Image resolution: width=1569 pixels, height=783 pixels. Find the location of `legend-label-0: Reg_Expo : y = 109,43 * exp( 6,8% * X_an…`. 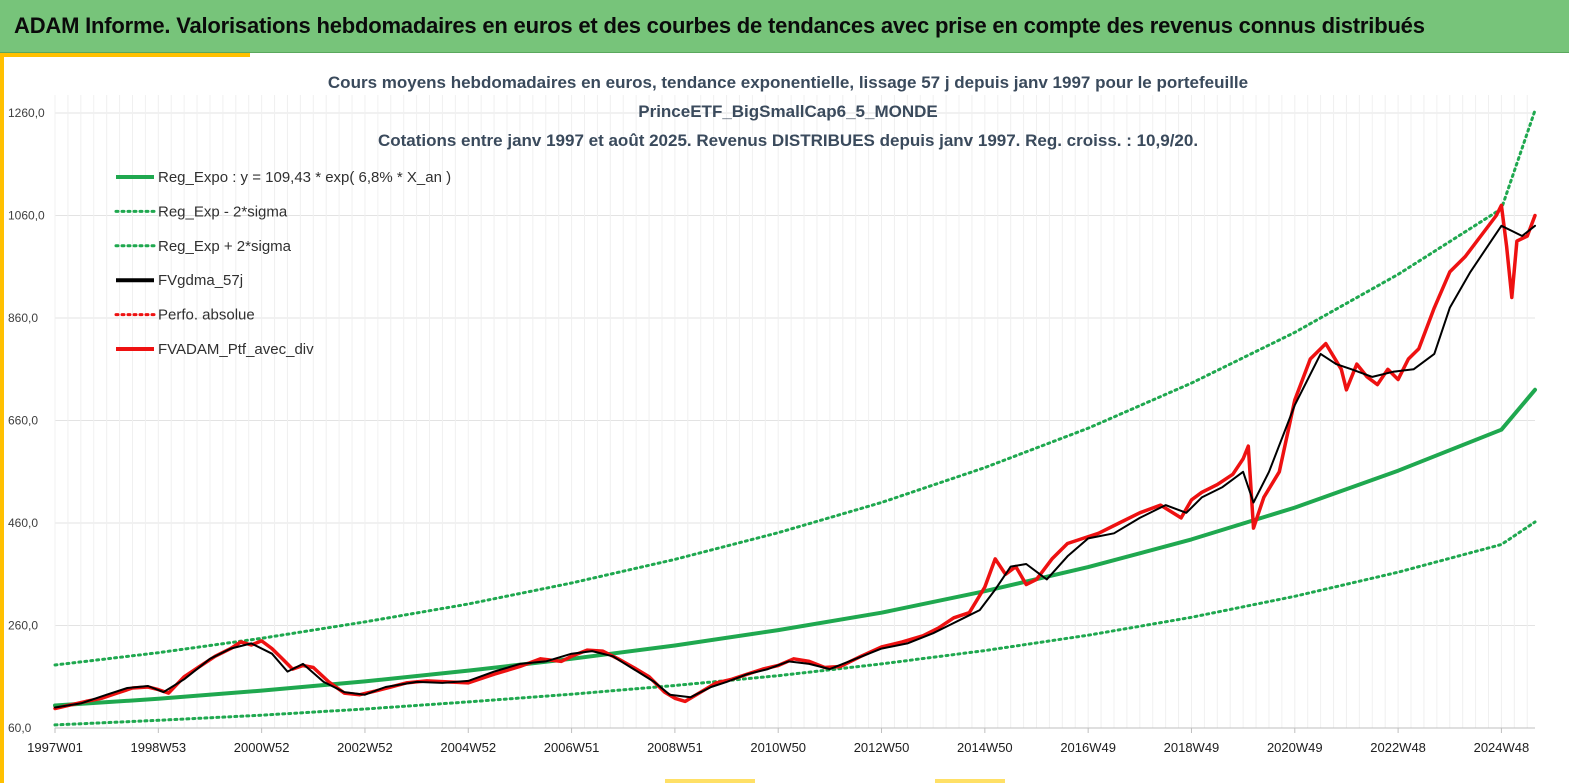

legend-label-0: Reg_Expo : y = 109,43 * exp( 6,8% * X_an… is located at coordinates (304, 177).